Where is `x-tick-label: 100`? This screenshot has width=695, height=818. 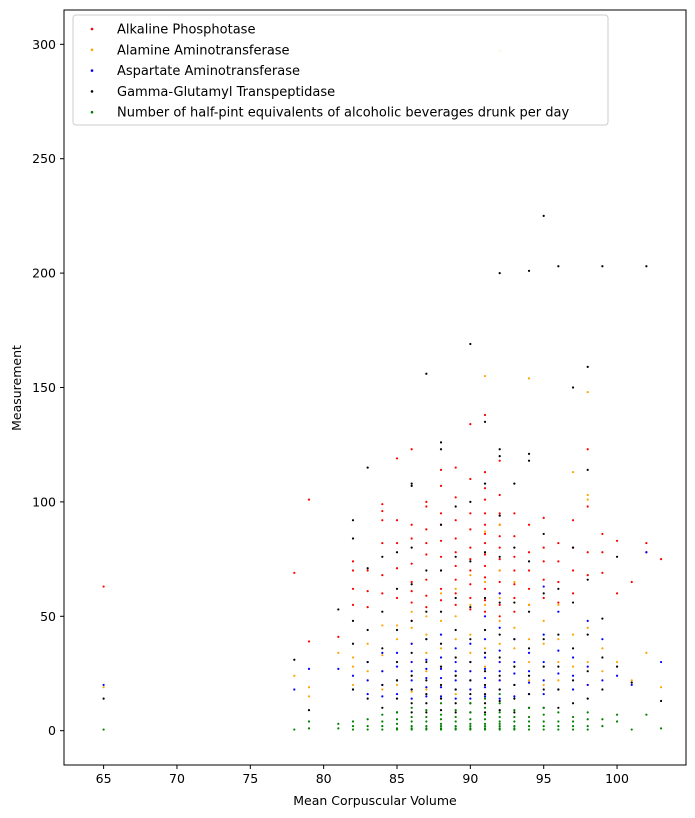
x-tick-label: 100 is located at coordinates (617, 778).